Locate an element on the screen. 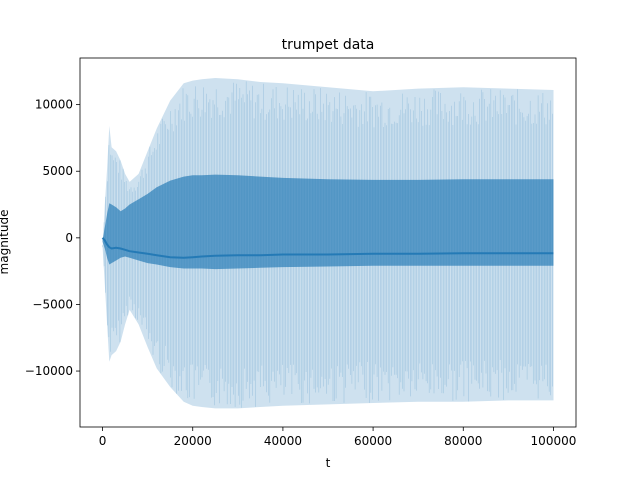  x-axis: 0 20000 40000 60000 80000 100000 is located at coordinates (338, 437).